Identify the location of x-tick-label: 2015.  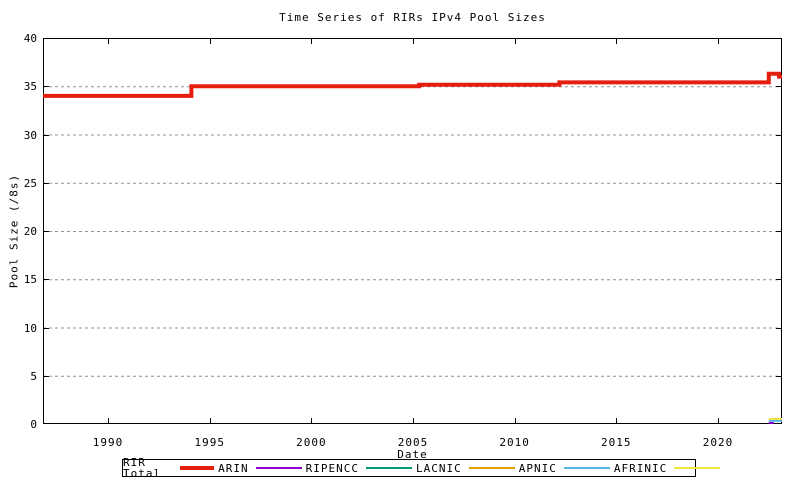
(616, 442).